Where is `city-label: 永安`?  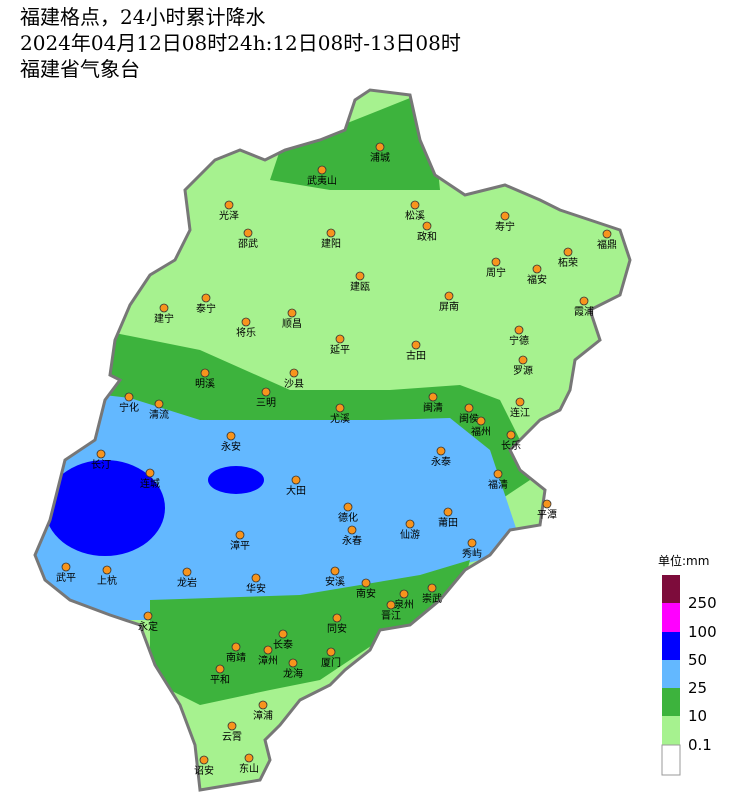
city-label: 永安 is located at coordinates (231, 446).